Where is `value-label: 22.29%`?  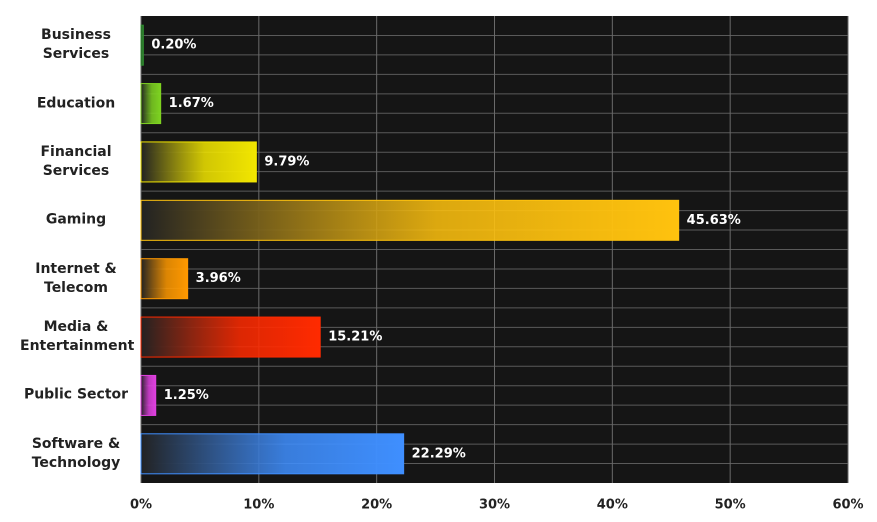
value-label: 22.29% is located at coordinates (439, 453).